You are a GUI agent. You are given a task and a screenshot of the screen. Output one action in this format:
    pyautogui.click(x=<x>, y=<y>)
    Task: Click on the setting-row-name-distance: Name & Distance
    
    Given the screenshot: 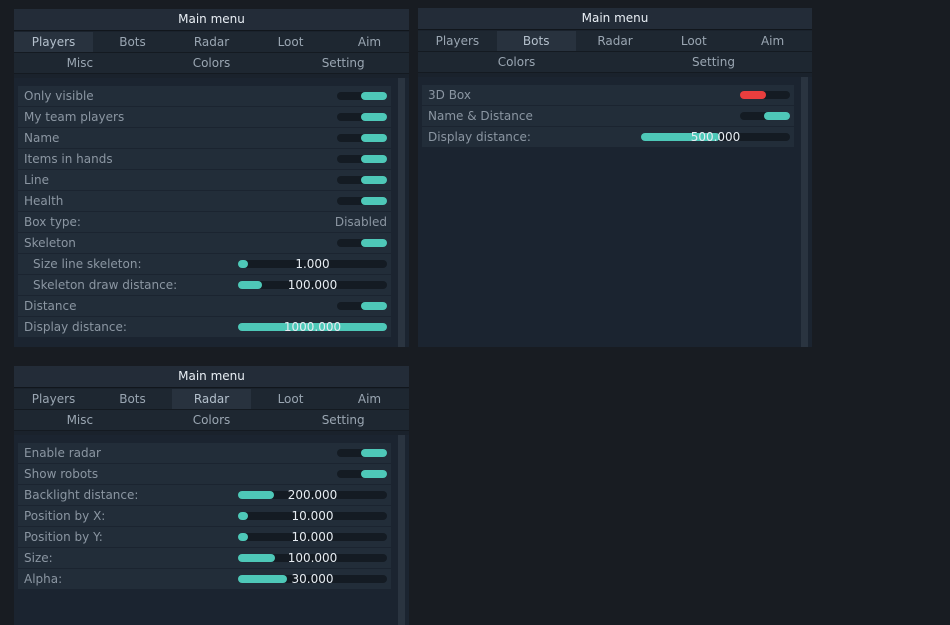 What is the action you would take?
    pyautogui.click(x=608, y=116)
    